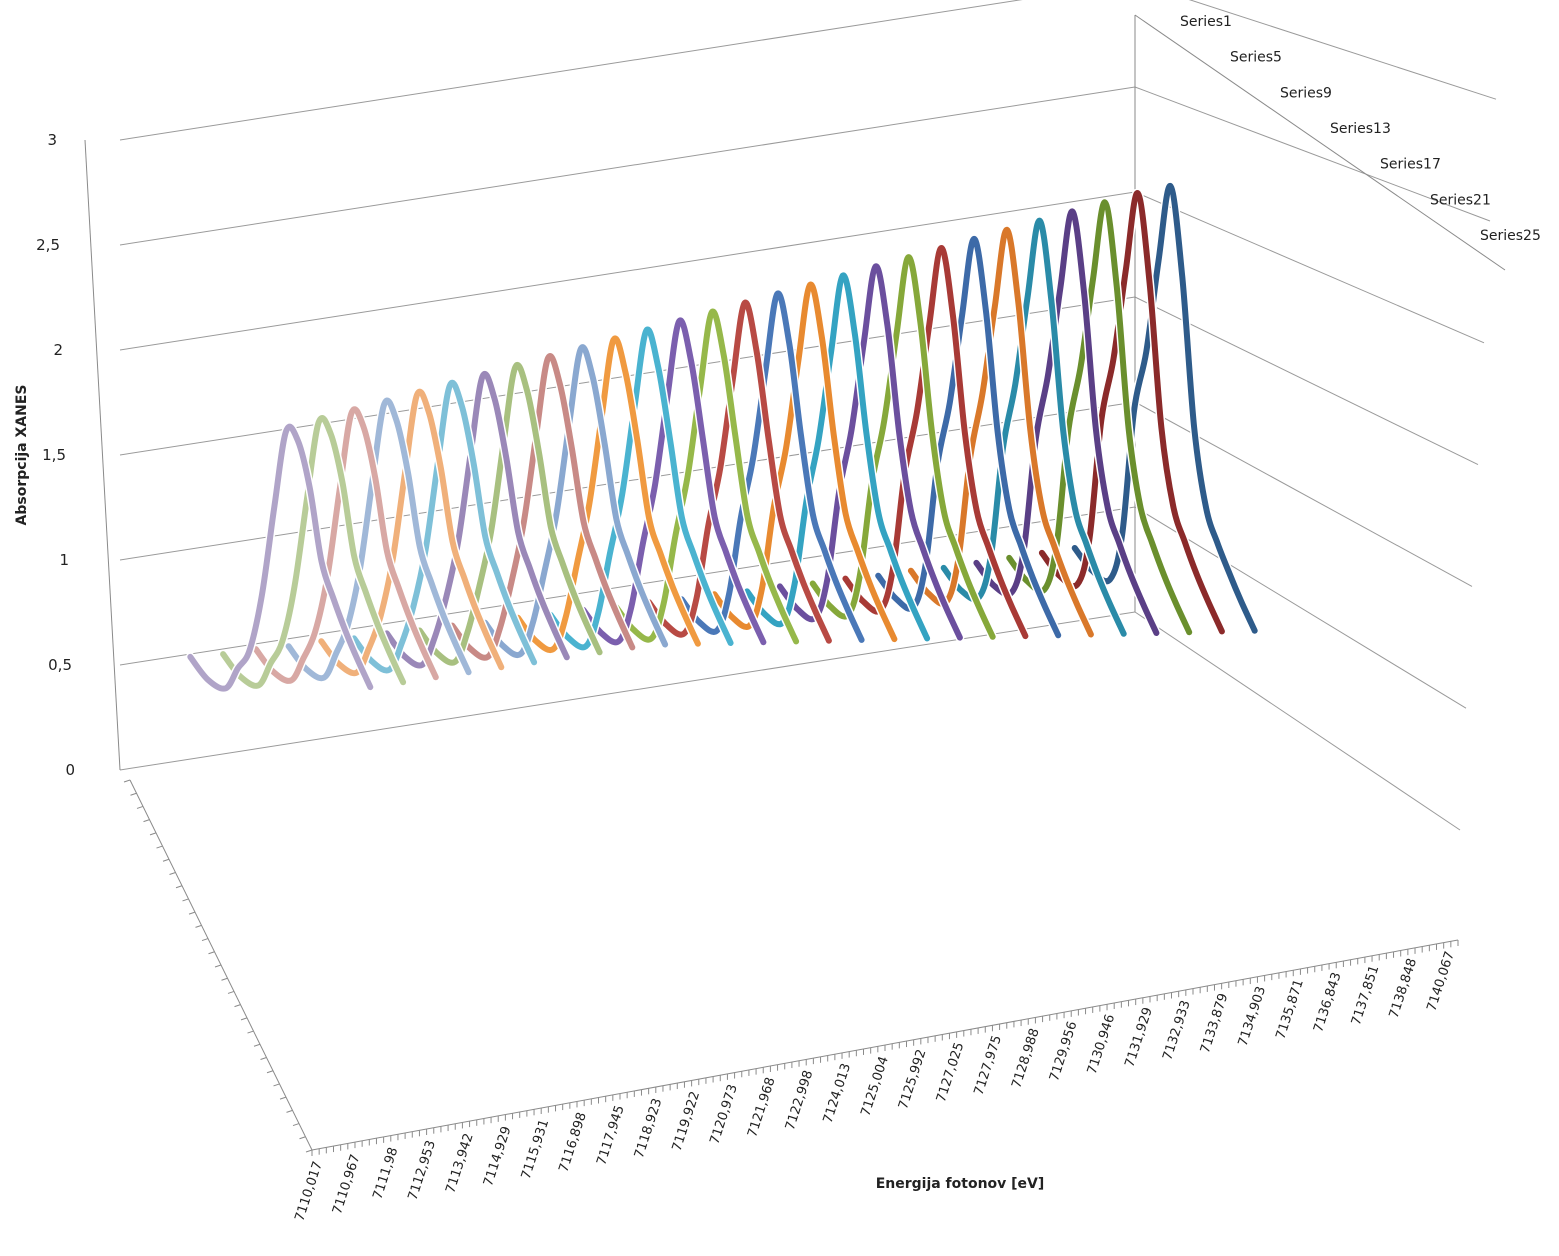  Describe the element at coordinates (988, 1066) in the screenshot. I see `x-tick-label: 7127,975` at that location.